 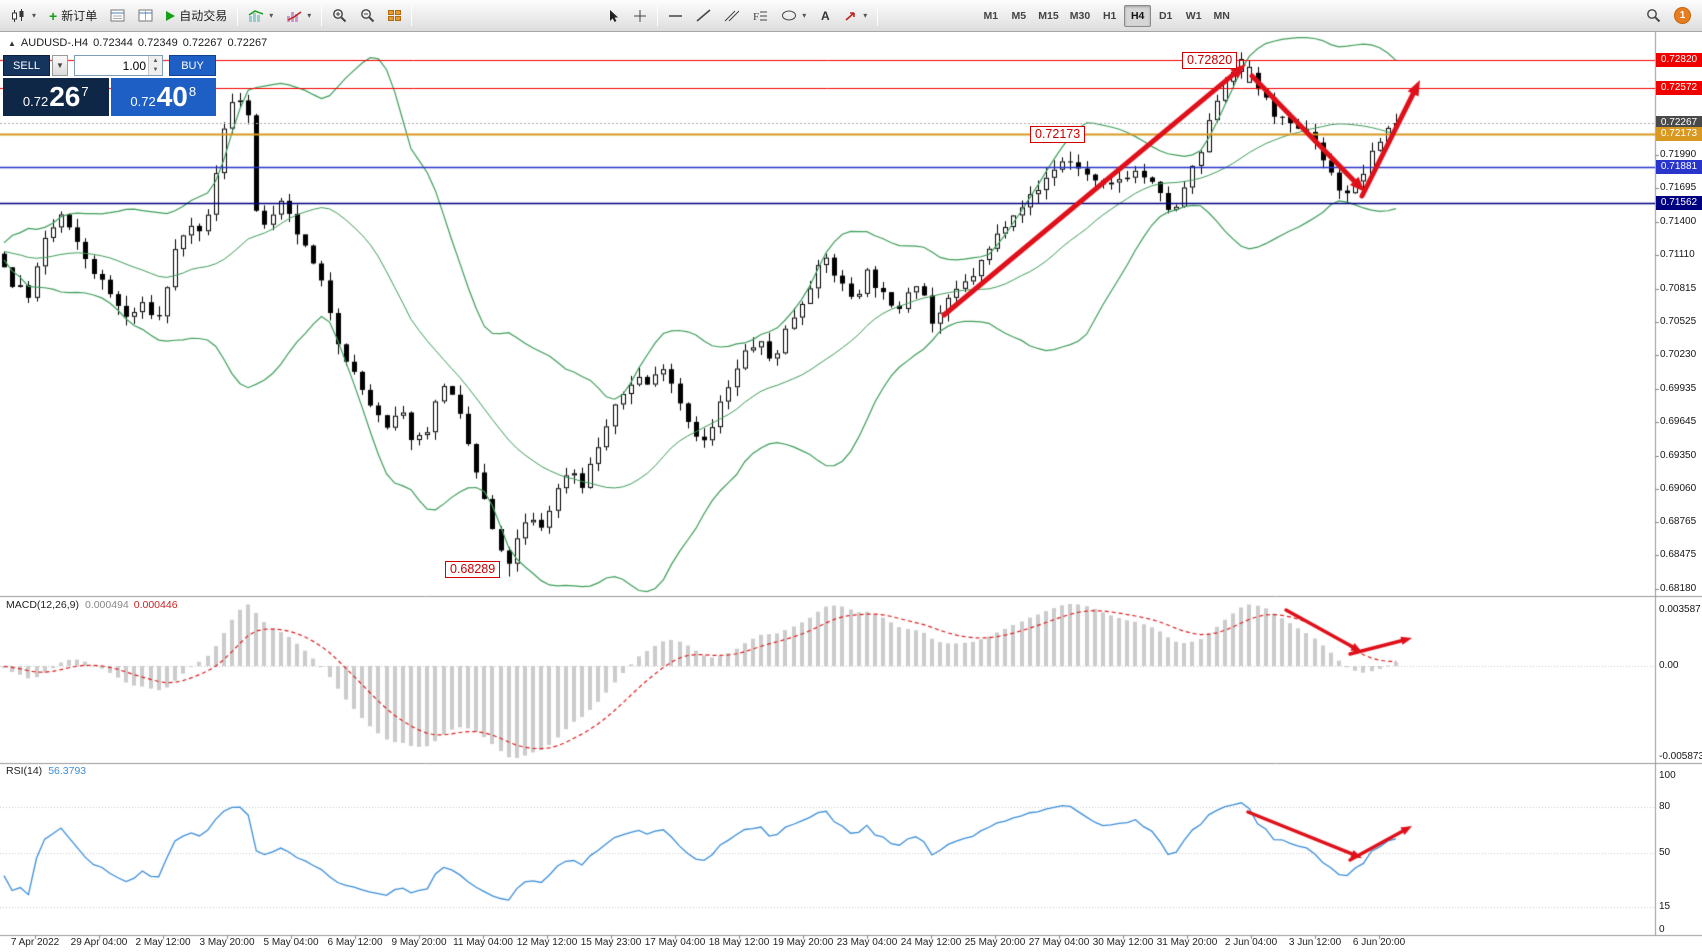 What do you see at coordinates (803, 942) in the screenshot?
I see `date-axis-label: 19 May 20:00` at bounding box center [803, 942].